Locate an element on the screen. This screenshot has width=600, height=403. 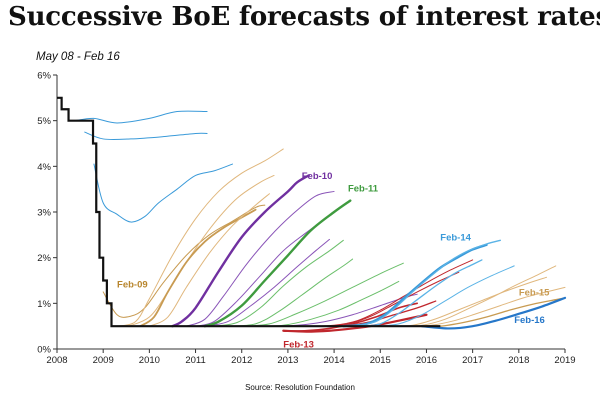
x-tick-label: 2008 is located at coordinates (56, 360).